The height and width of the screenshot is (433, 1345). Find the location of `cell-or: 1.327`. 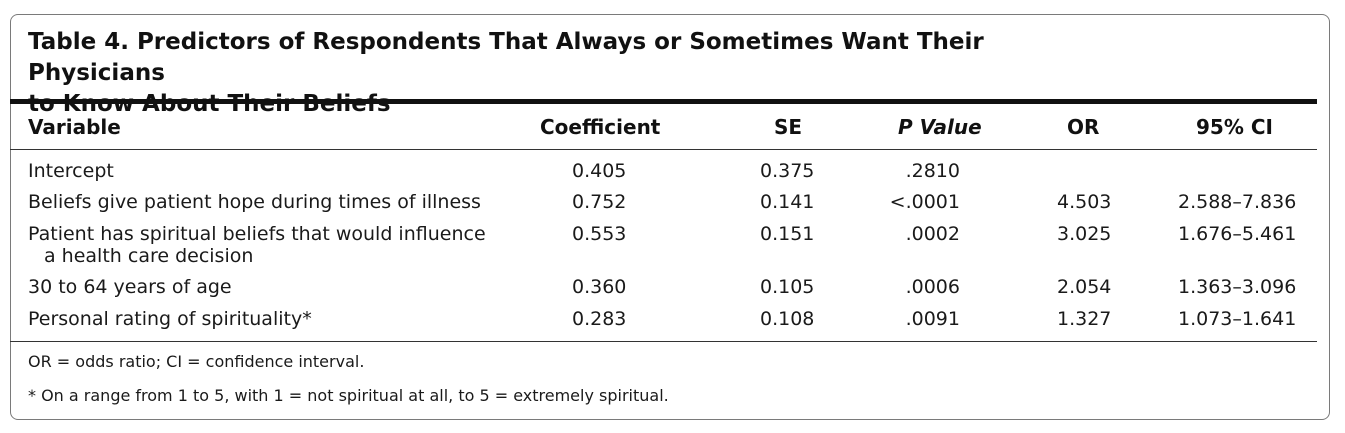

cell-or: 1.327 is located at coordinates (1084, 319).